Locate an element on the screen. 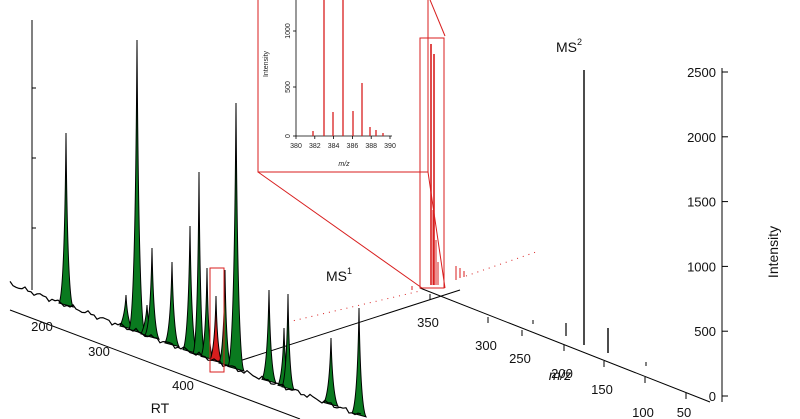 The height and width of the screenshot is (419, 800). rt-axis-label: RT is located at coordinates (160, 408).